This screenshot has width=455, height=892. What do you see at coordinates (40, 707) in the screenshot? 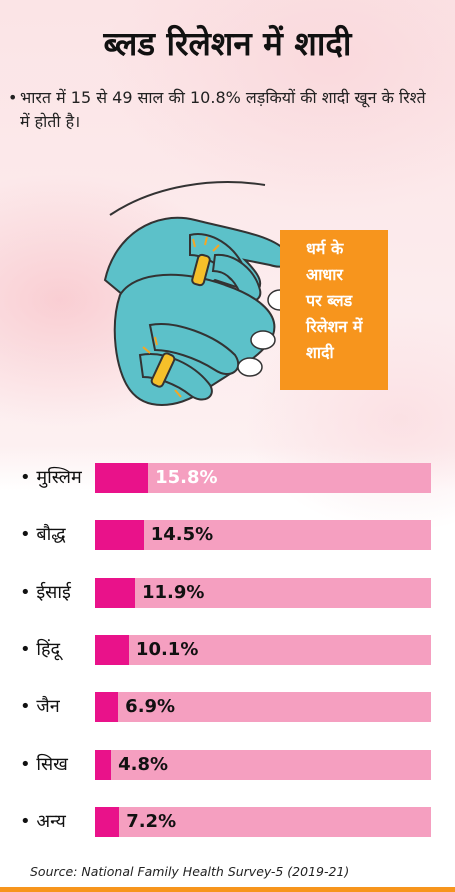
I see `category-label: • जैन` at bounding box center [40, 707].